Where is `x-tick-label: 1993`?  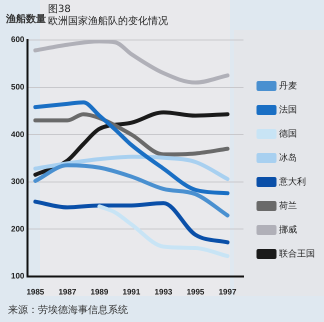 x-tick-label: 1993 is located at coordinates (163, 291).